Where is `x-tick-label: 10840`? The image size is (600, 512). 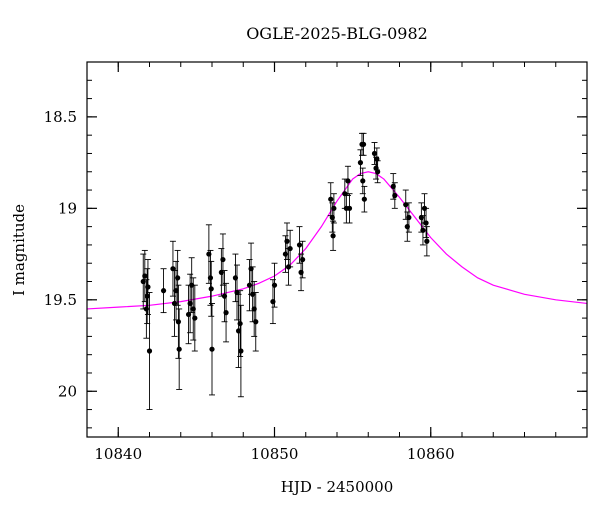 x-tick-label: 10840 is located at coordinates (118, 454).